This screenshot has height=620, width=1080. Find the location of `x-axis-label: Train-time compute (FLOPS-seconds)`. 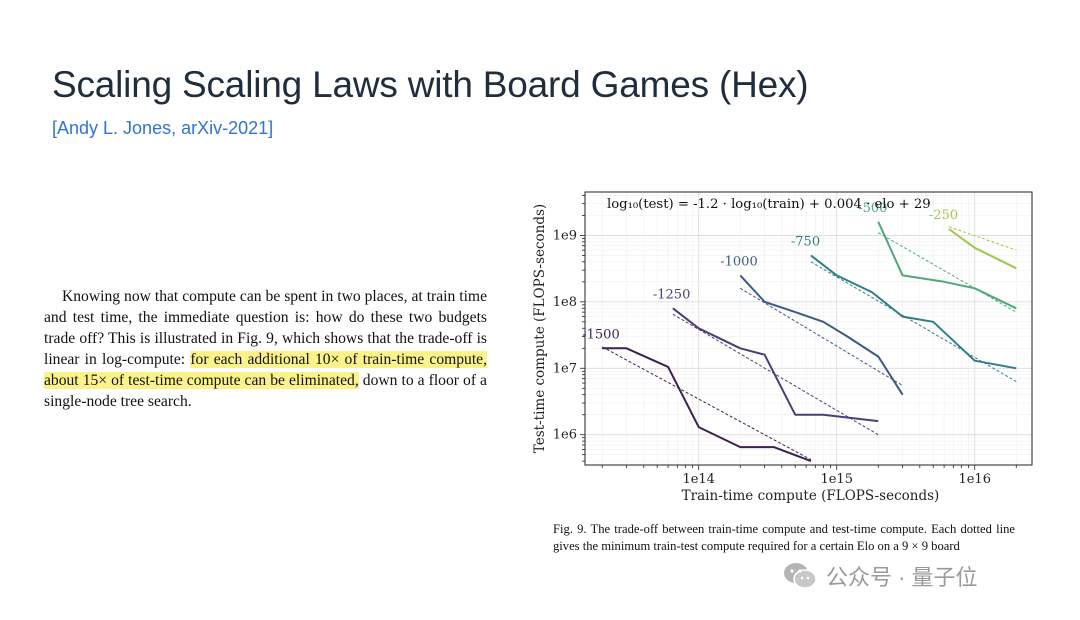

x-axis-label: Train-time compute (FLOPS-seconds) is located at coordinates (811, 496).